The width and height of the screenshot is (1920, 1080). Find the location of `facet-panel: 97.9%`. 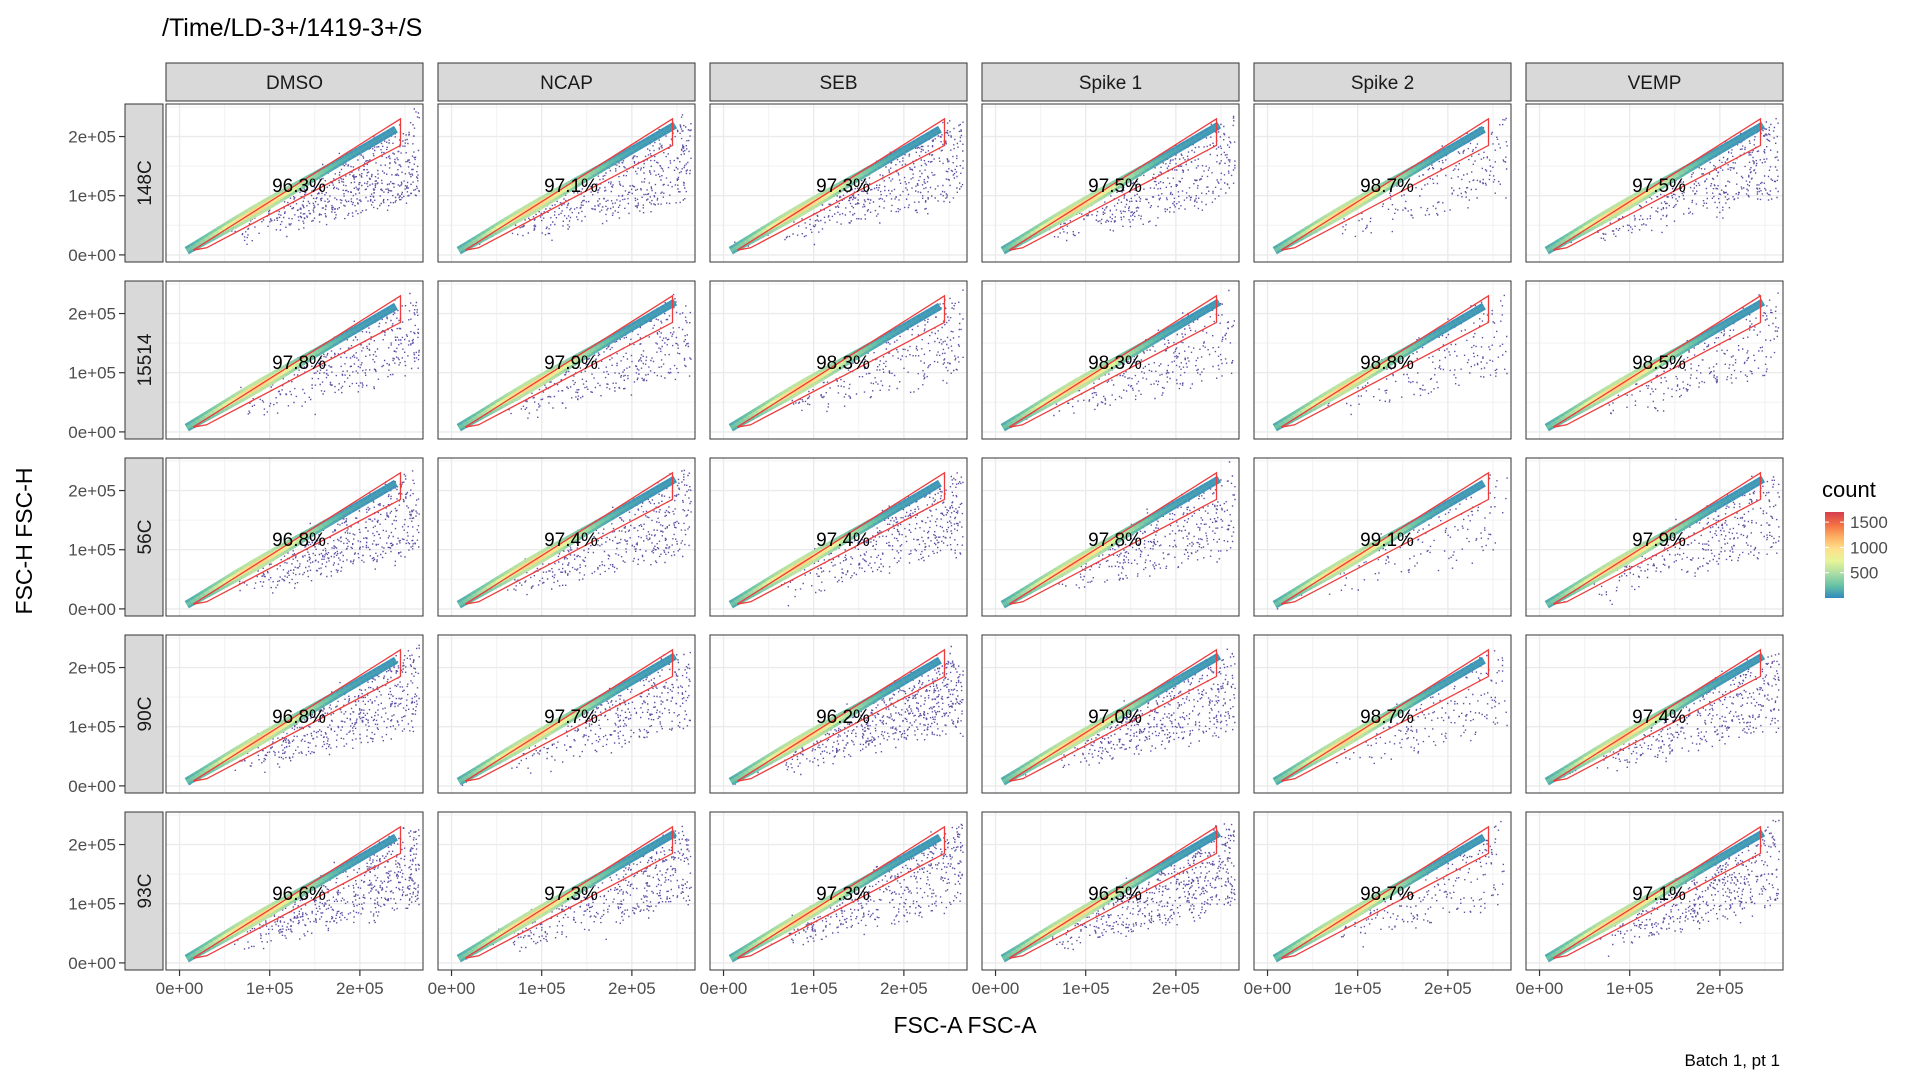

facet-panel: 97.9% is located at coordinates (1654, 537).